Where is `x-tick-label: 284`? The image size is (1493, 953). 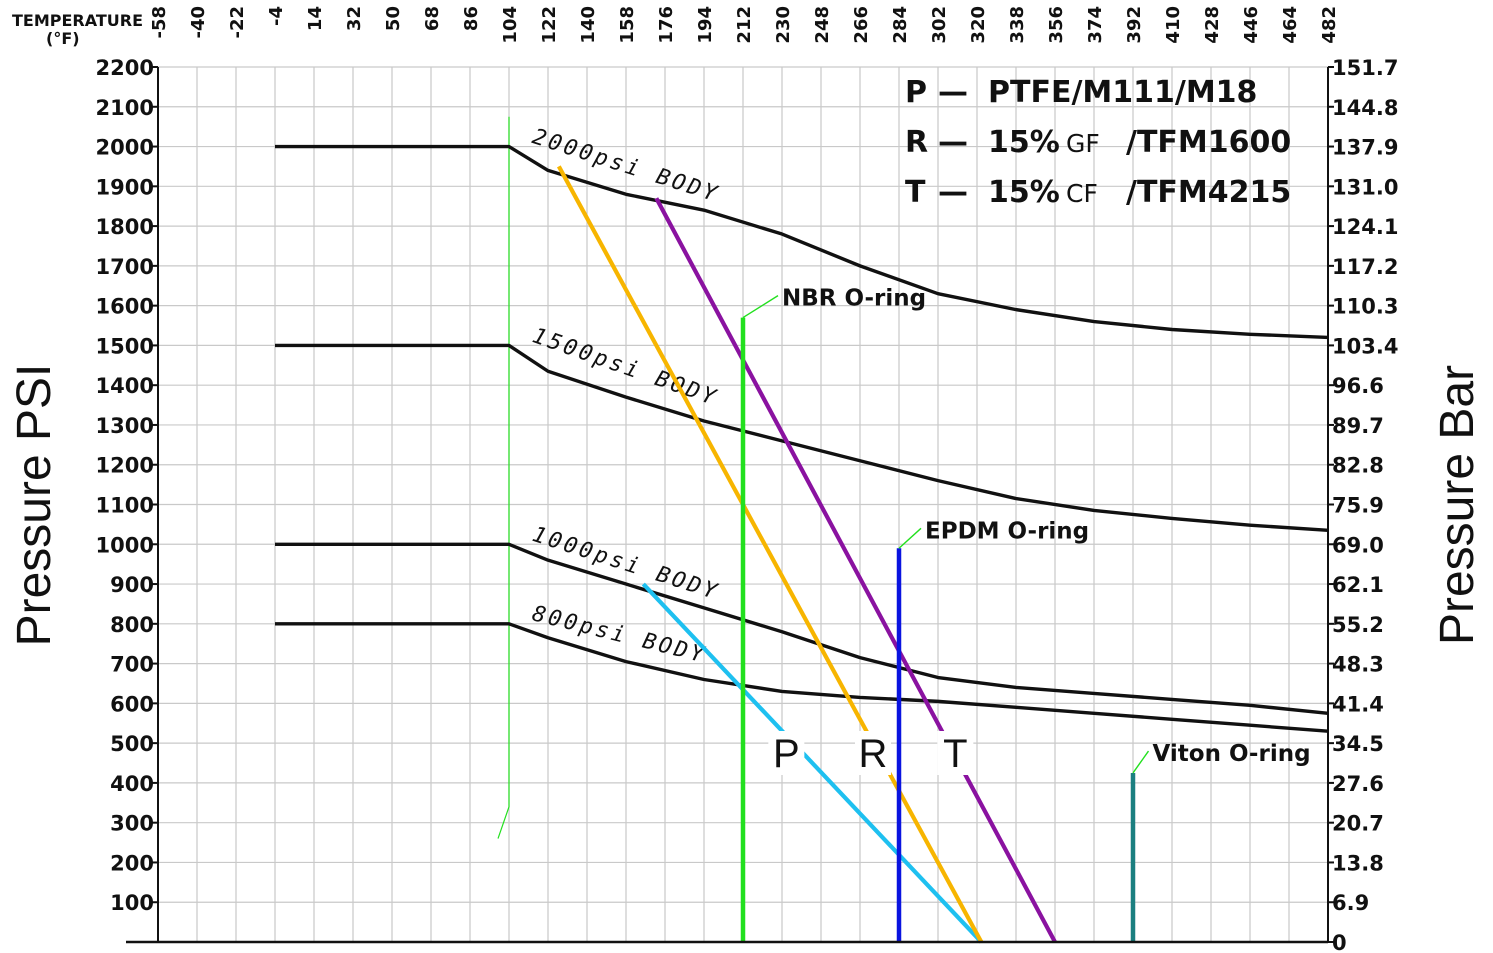
x-tick-label: 284 is located at coordinates (900, 25).